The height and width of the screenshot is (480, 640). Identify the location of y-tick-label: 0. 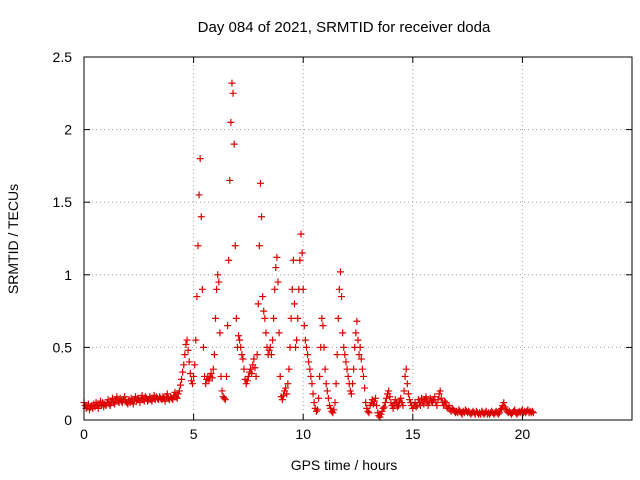
(68, 420).